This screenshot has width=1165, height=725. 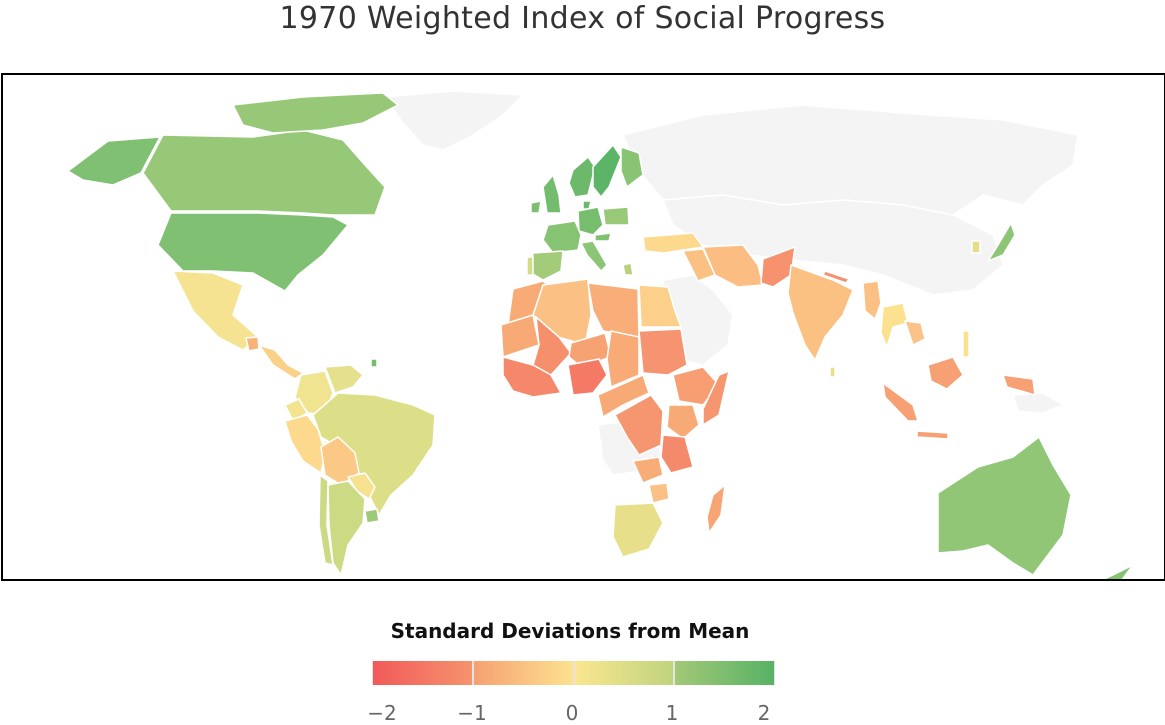 I want to click on region-egypt, so click(x=660, y=306).